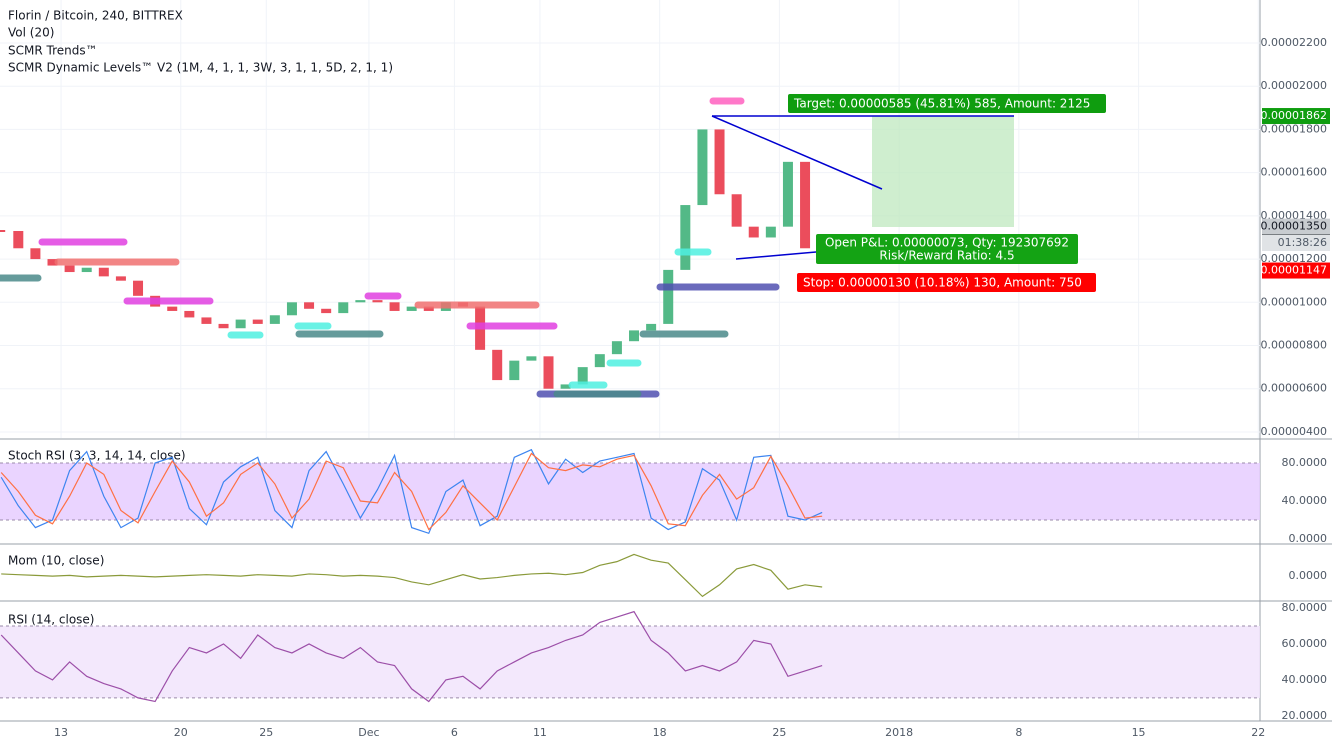 The width and height of the screenshot is (1332, 742). I want to click on chart-title: Florin / Bitcoin, 240, BITTREX, so click(95, 16).